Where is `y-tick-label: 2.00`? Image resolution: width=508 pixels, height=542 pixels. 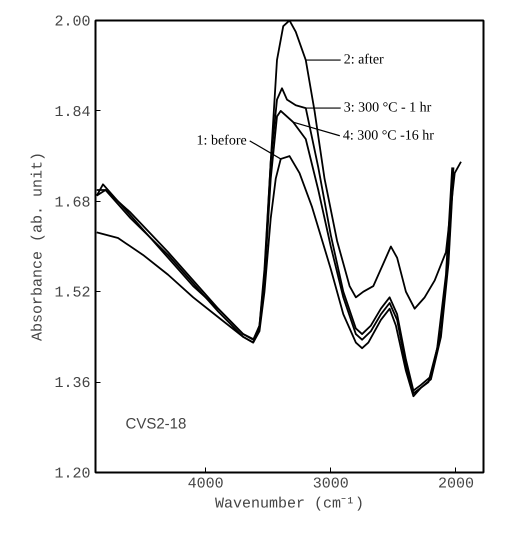 y-tick-label: 2.00 is located at coordinates (72, 22).